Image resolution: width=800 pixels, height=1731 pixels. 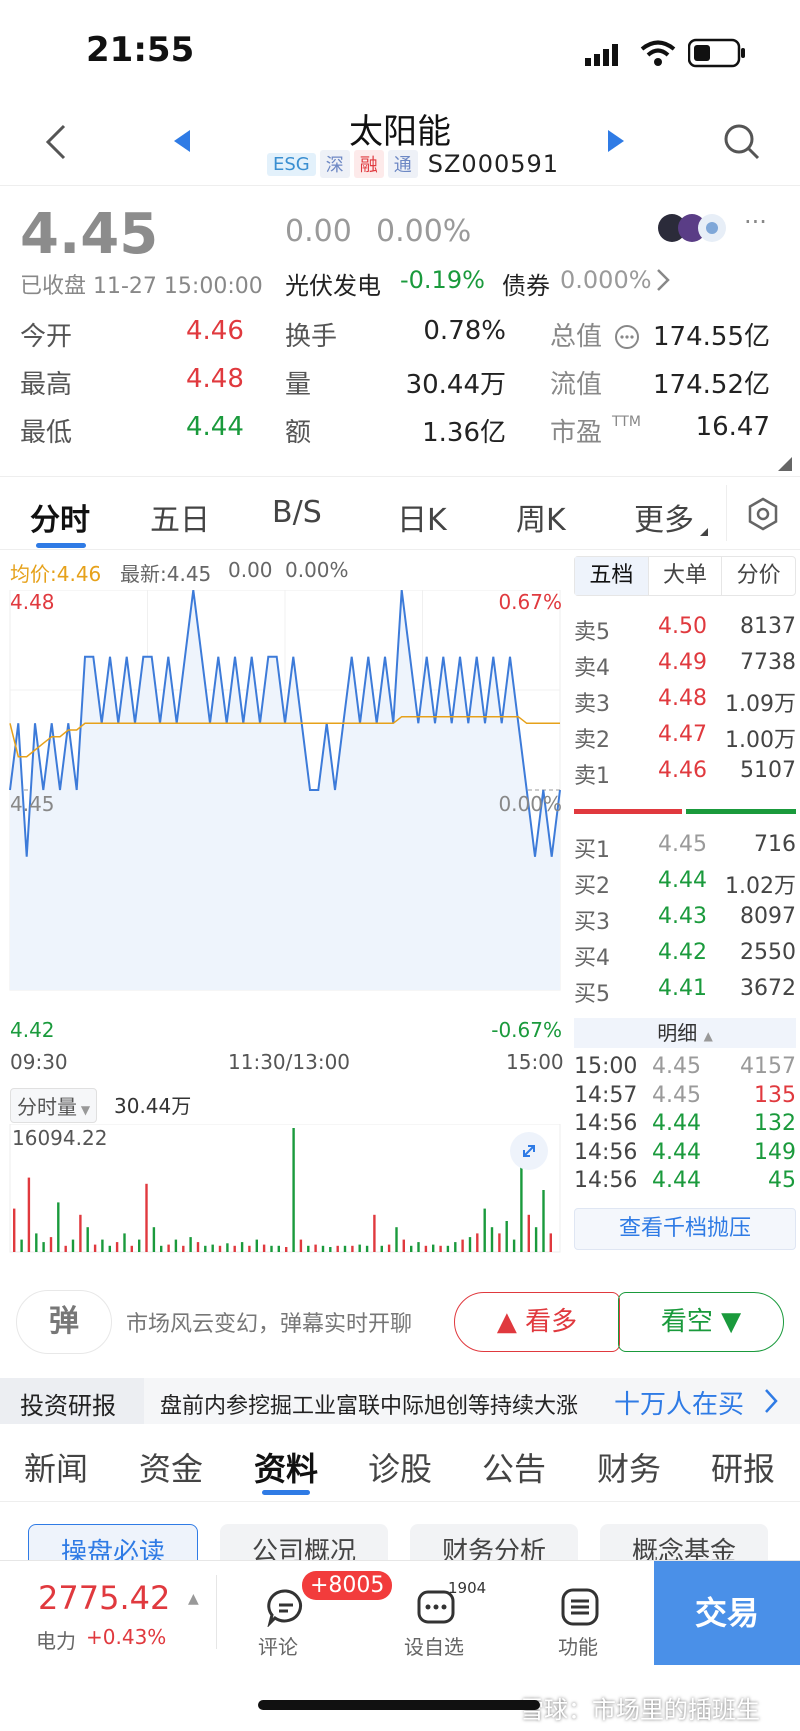 What do you see at coordinates (727, 1613) in the screenshot?
I see `trade-button: 交易` at bounding box center [727, 1613].